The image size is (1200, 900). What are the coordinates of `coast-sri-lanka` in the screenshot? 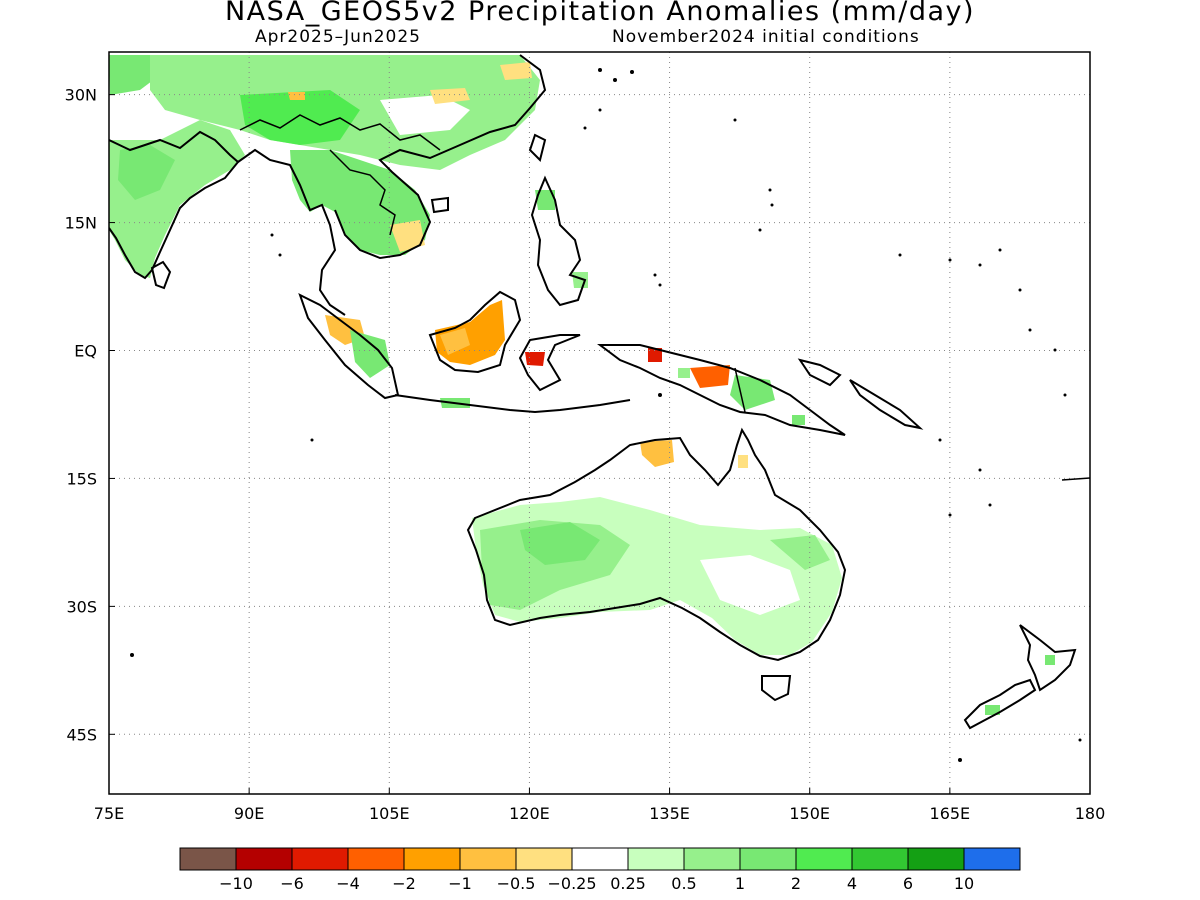 It's located at (161, 275).